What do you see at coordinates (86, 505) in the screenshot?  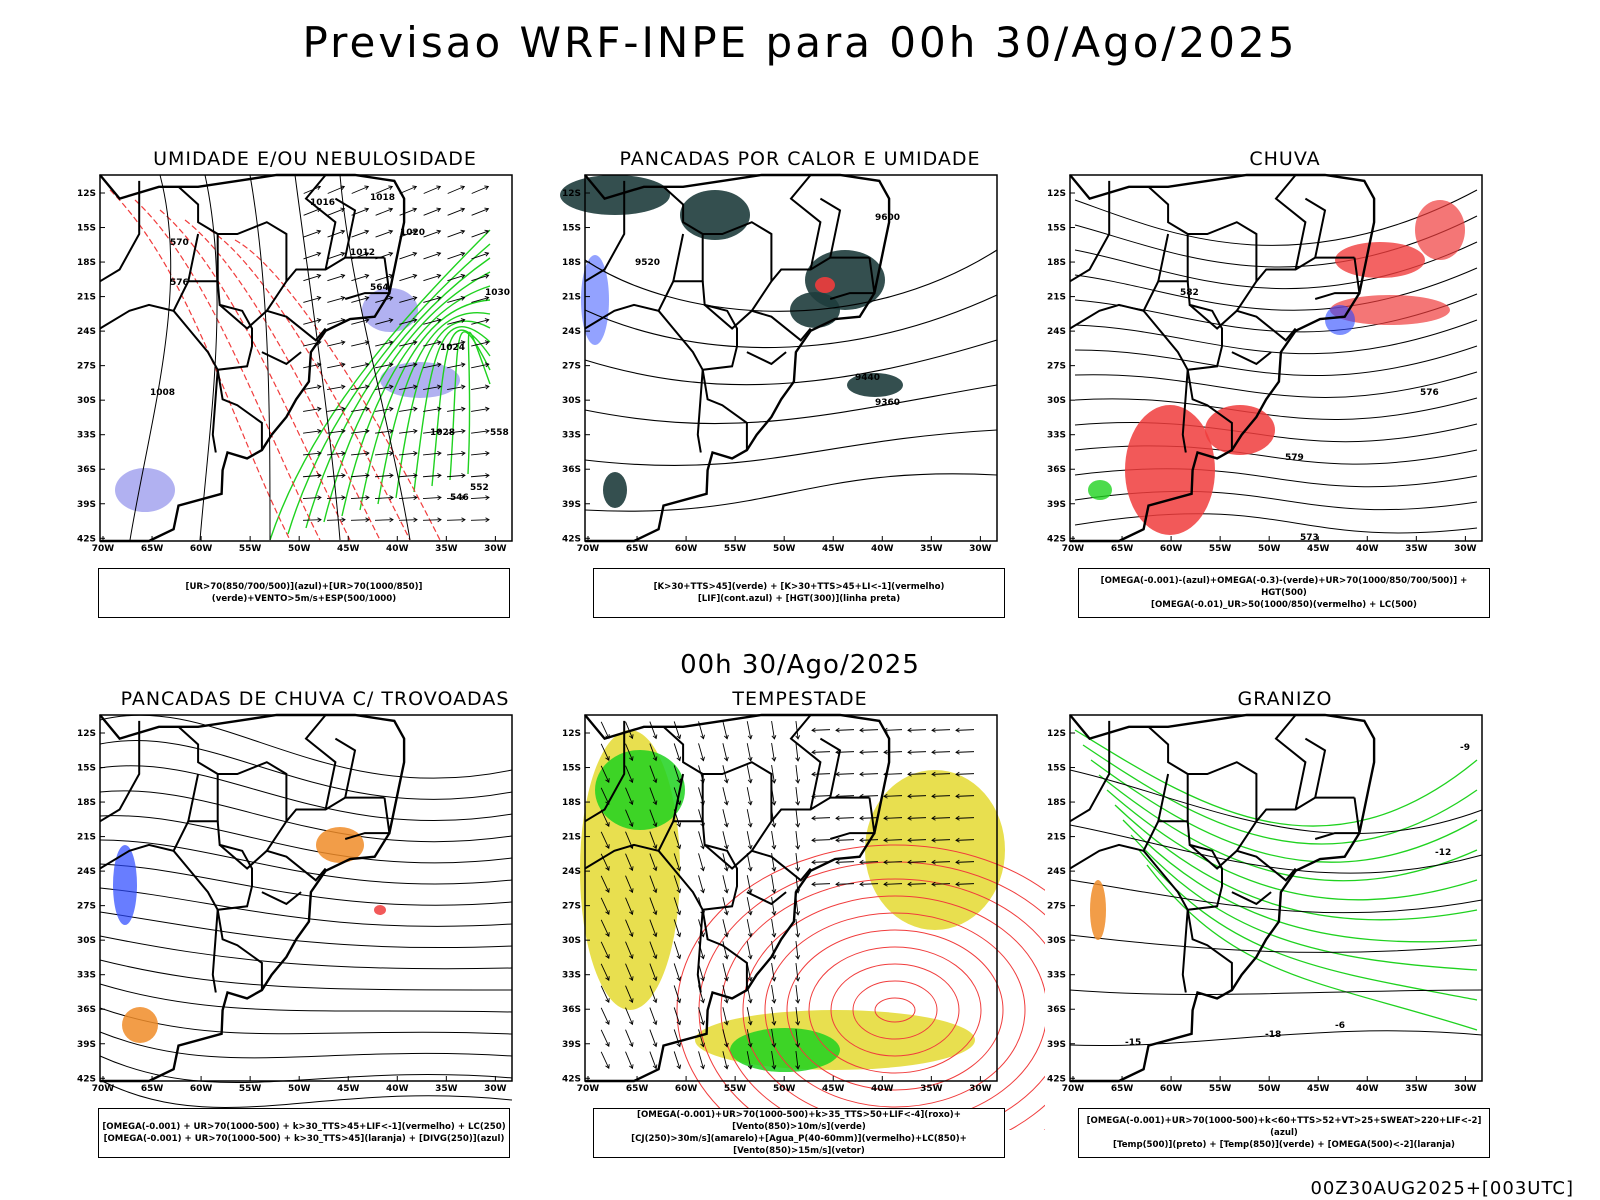 I see `lat-label: 39S` at bounding box center [86, 505].